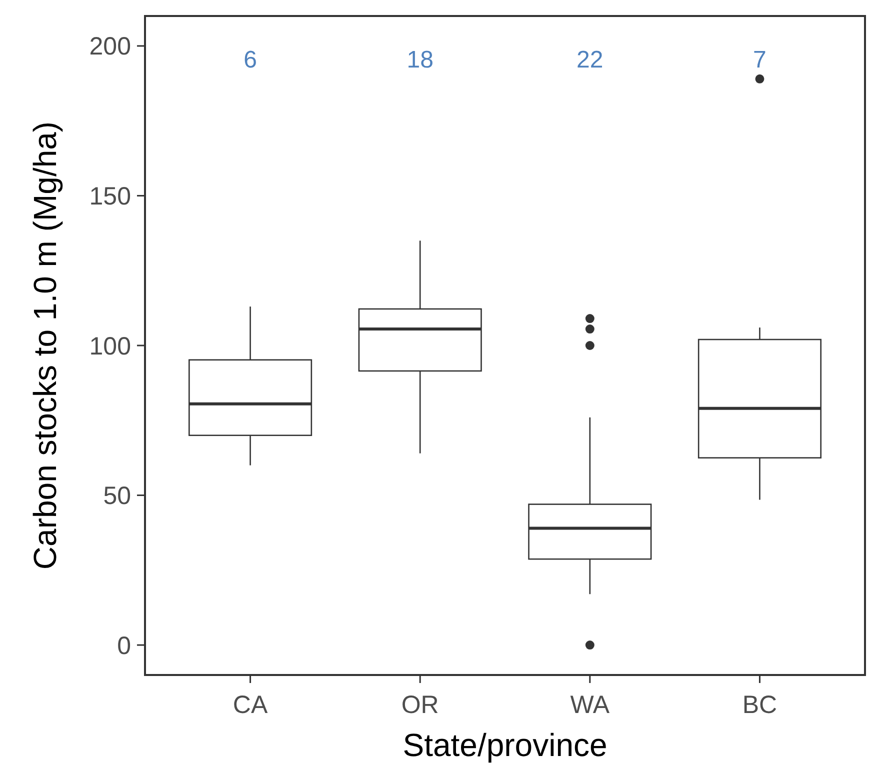 Image resolution: width=869 pixels, height=771 pixels. What do you see at coordinates (590, 60) in the screenshot?
I see `annotation: 22` at bounding box center [590, 60].